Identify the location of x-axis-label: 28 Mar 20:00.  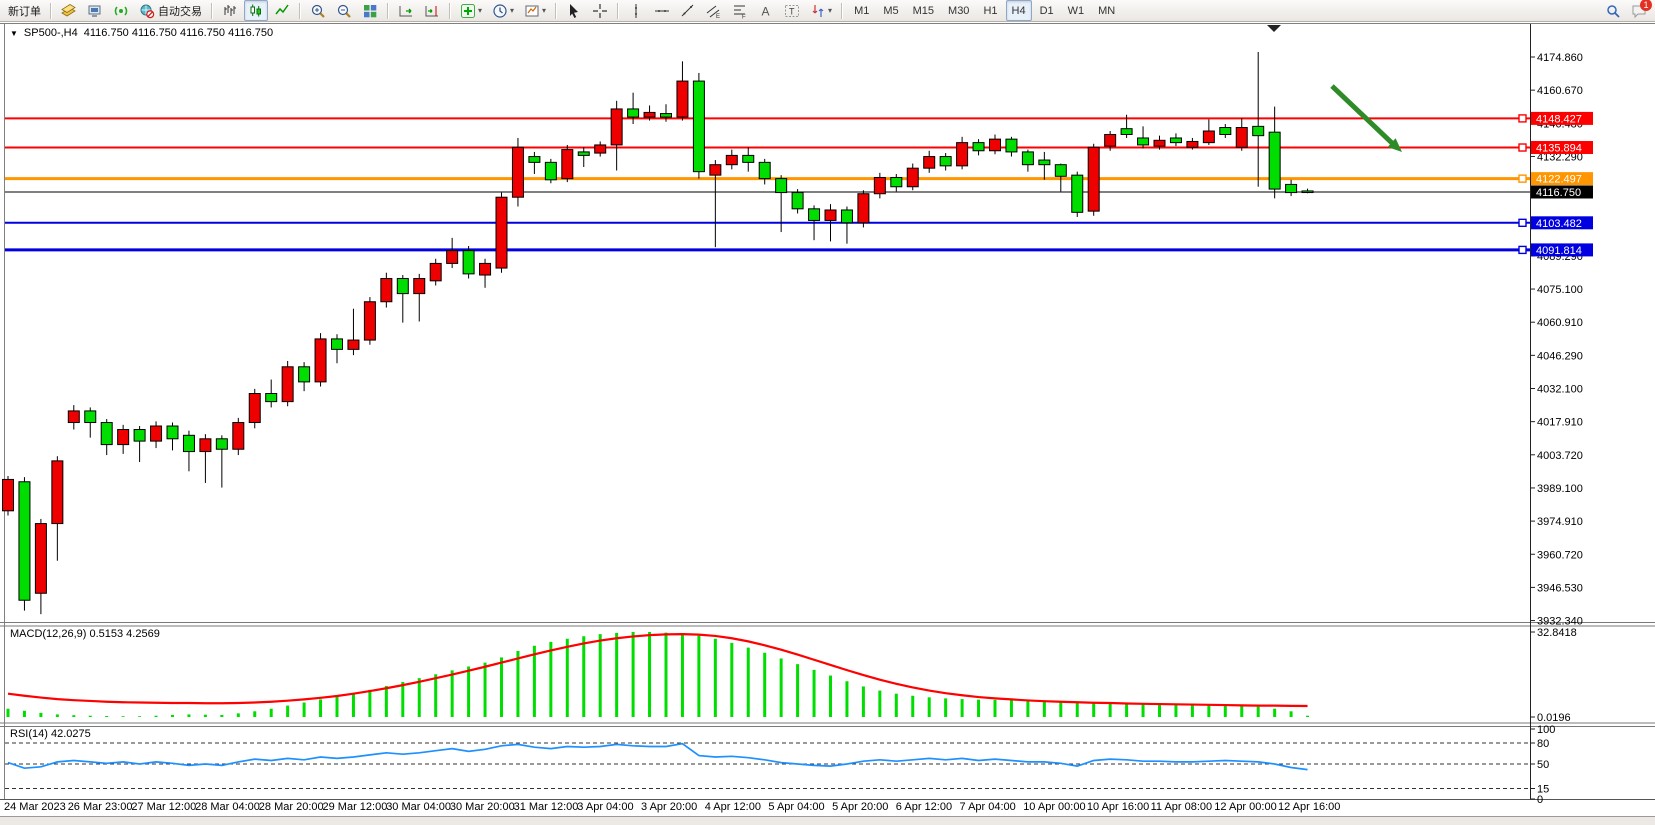
(291, 807).